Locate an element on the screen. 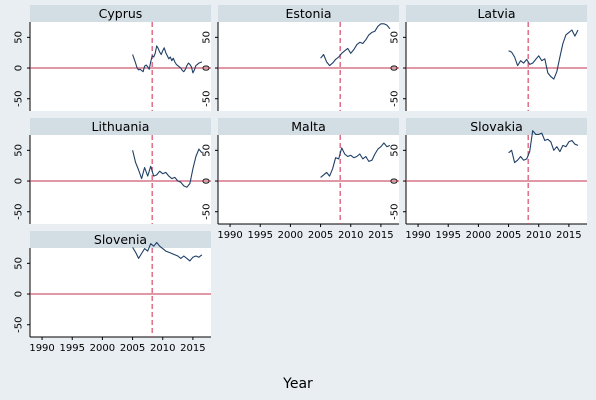 This screenshot has height=400, width=596. panel-latvia: Latvia 50 0 -50 is located at coordinates (488, 58).